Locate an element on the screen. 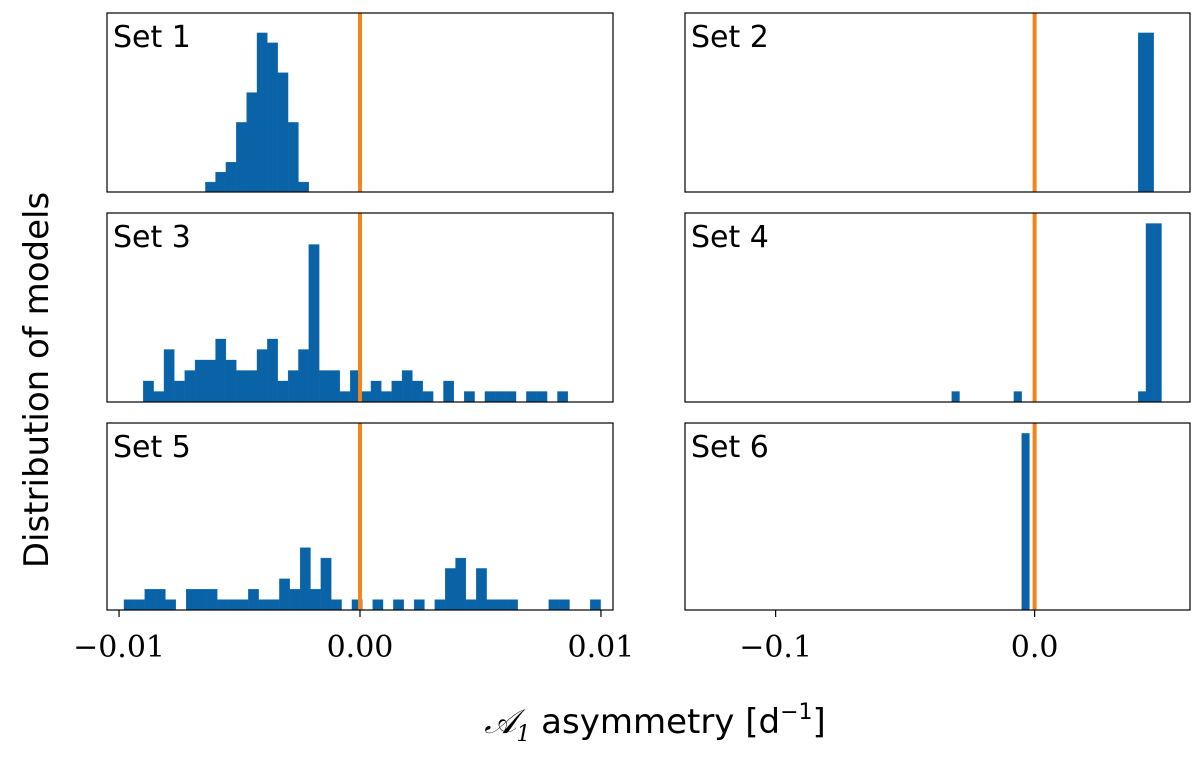  panel-4: Set 4 is located at coordinates (937, 307).